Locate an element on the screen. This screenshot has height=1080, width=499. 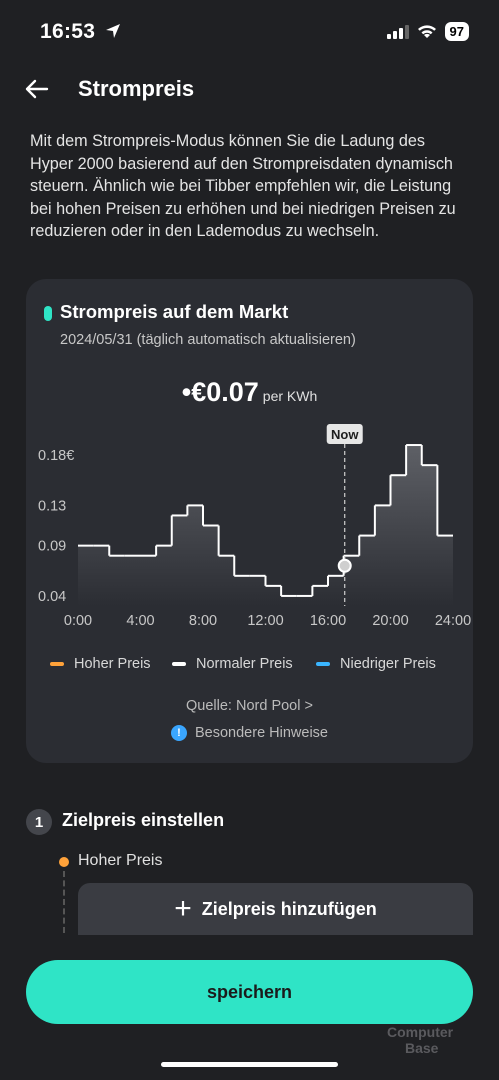
plus-icon: + is located at coordinates (183, 908).